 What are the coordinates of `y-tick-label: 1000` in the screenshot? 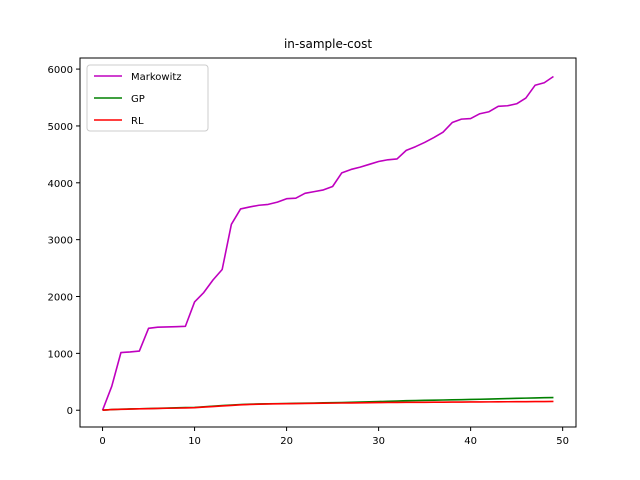 It's located at (60, 354).